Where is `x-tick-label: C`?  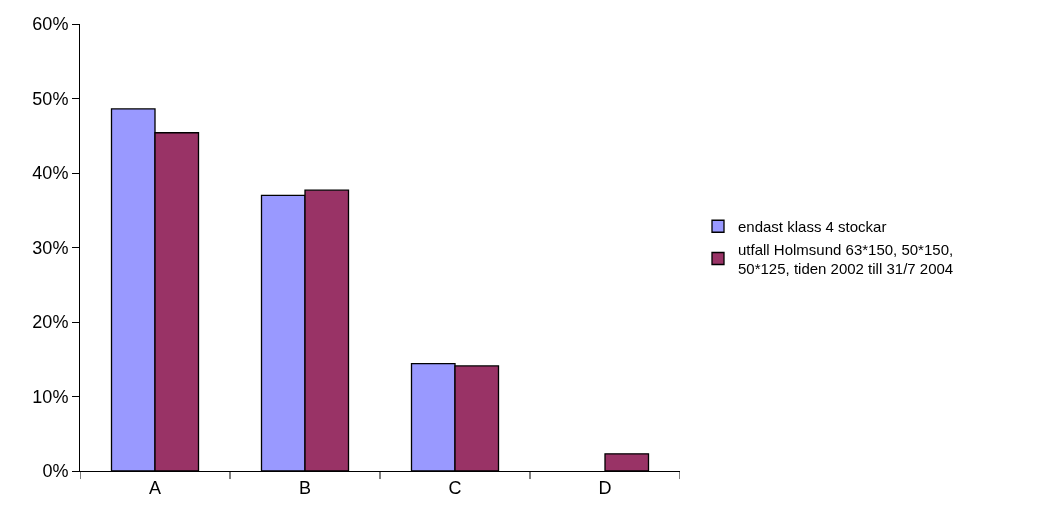 x-tick-label: C is located at coordinates (455, 487).